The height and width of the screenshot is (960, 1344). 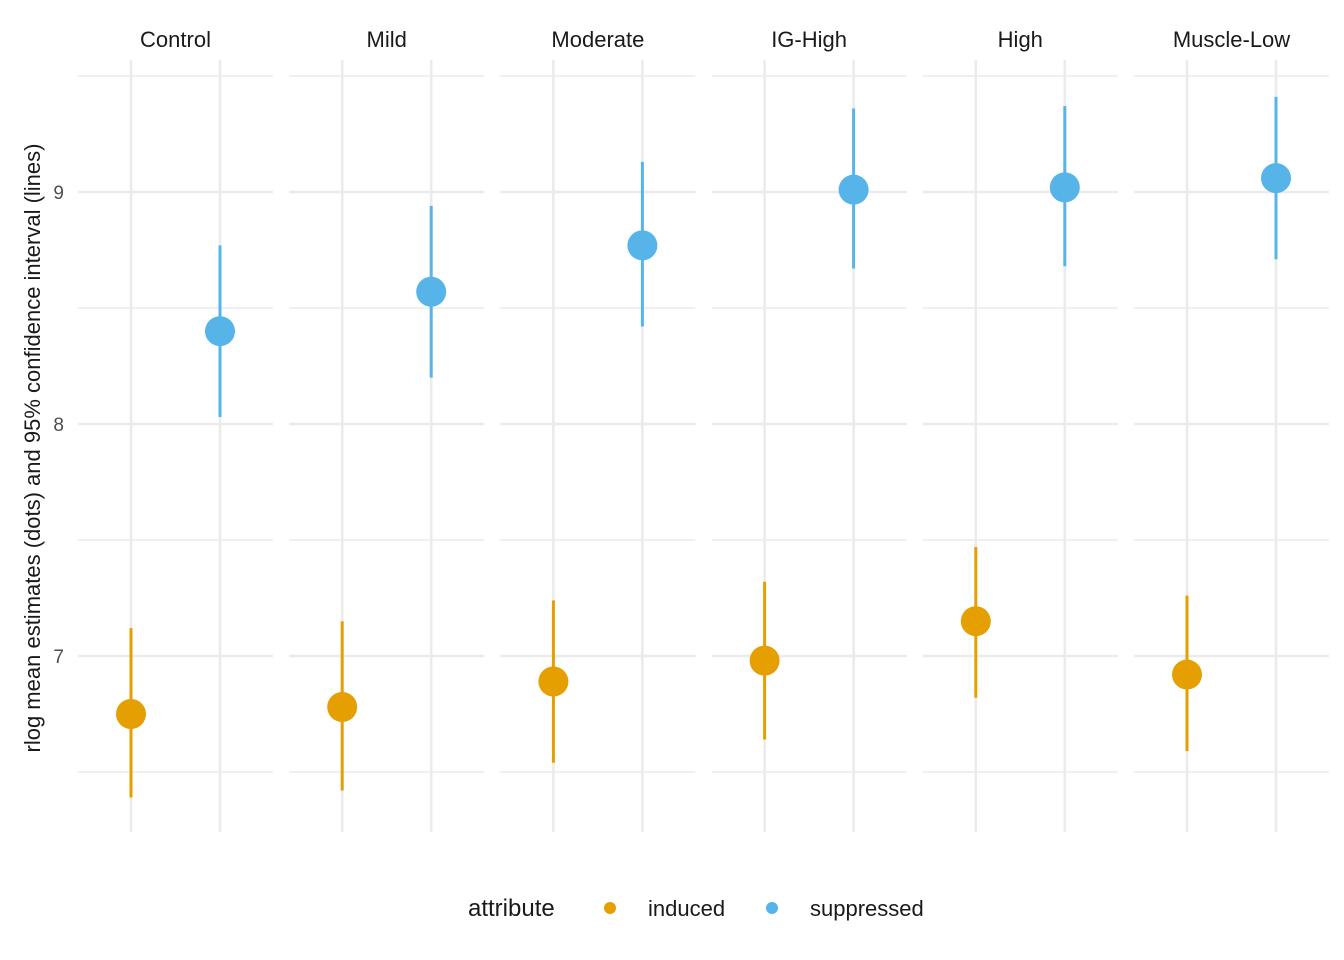 What do you see at coordinates (867, 908) in the screenshot?
I see `legend-label-suppressed: suppressed` at bounding box center [867, 908].